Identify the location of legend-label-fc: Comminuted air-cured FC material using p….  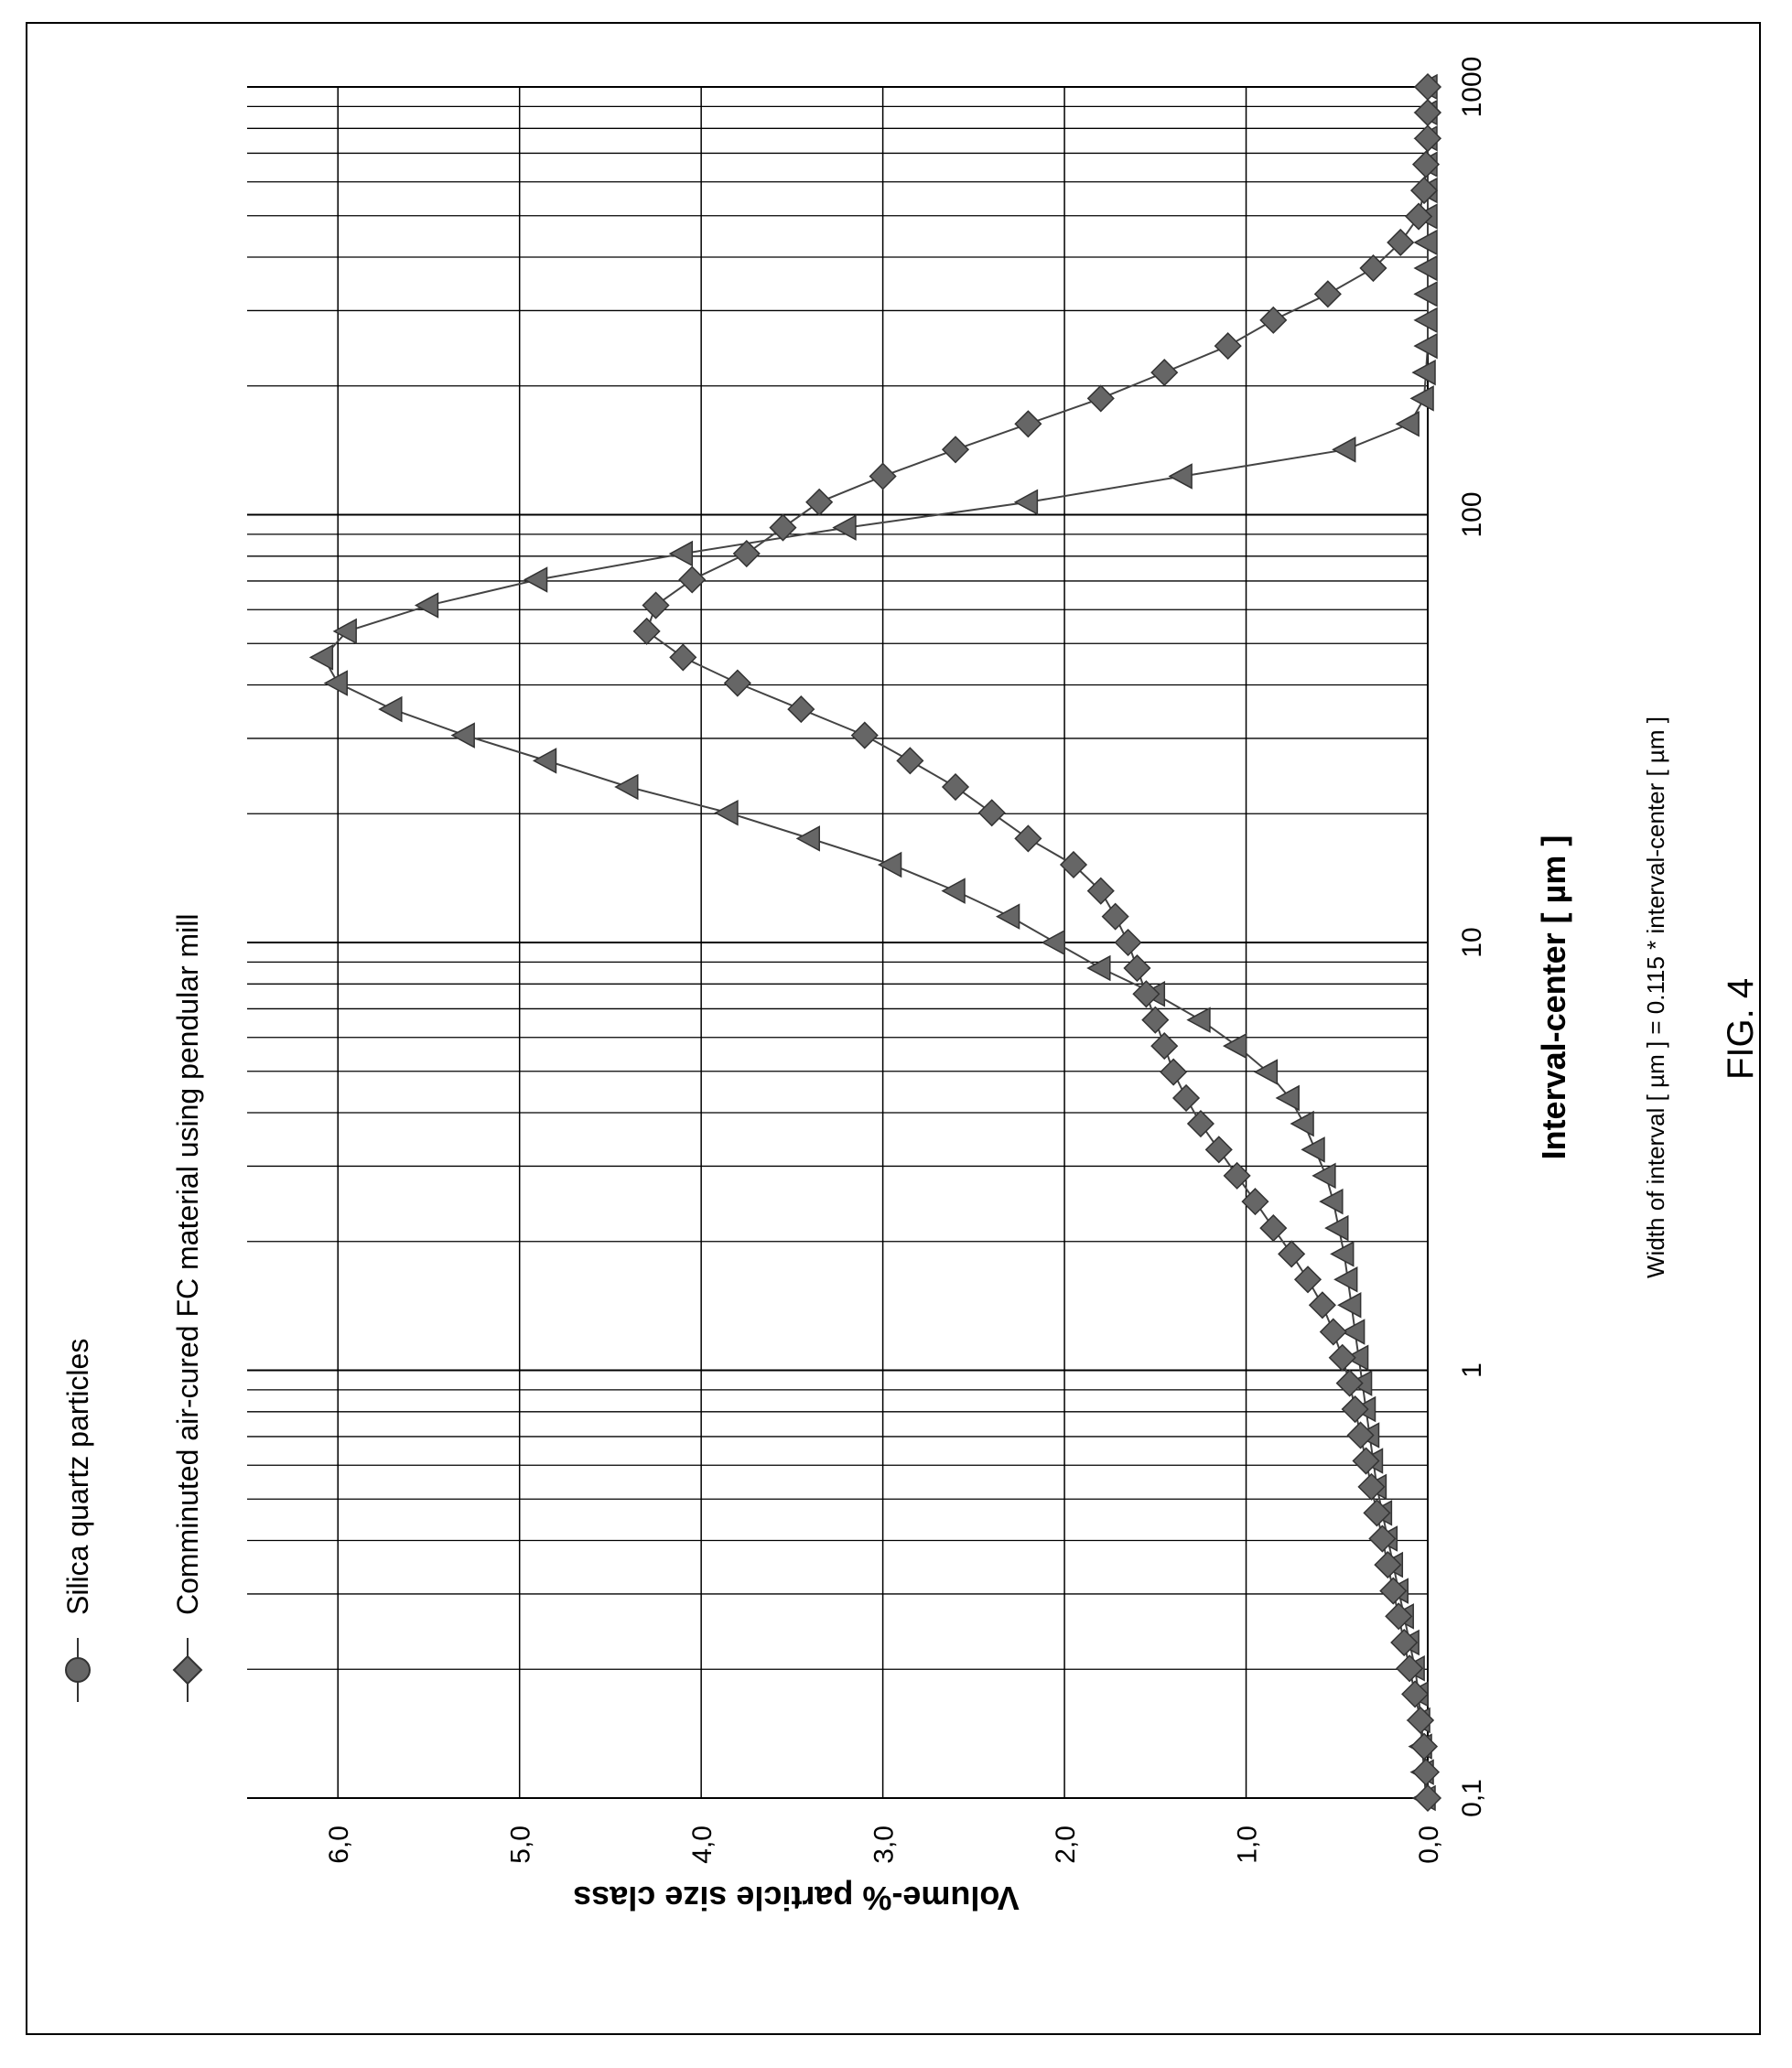
(188, 1264).